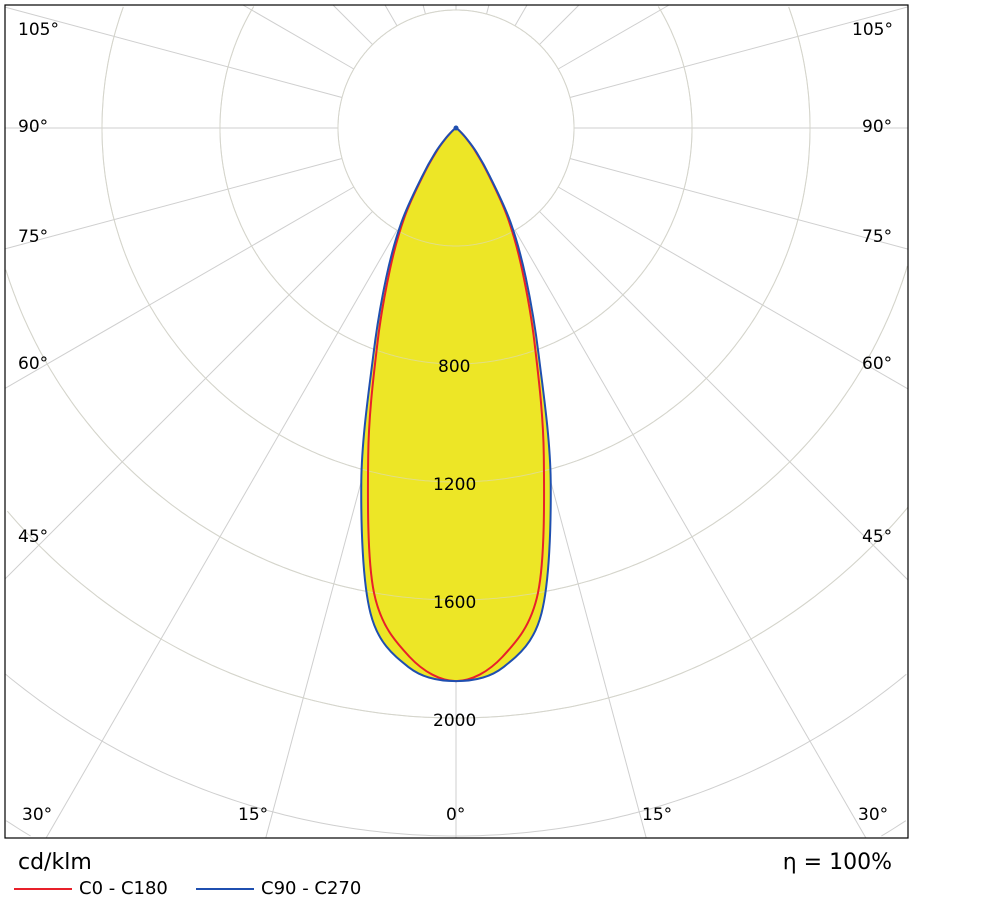  What do you see at coordinates (873, 815) in the screenshot?
I see `angle-label-bottom-30-right: 30°` at bounding box center [873, 815].